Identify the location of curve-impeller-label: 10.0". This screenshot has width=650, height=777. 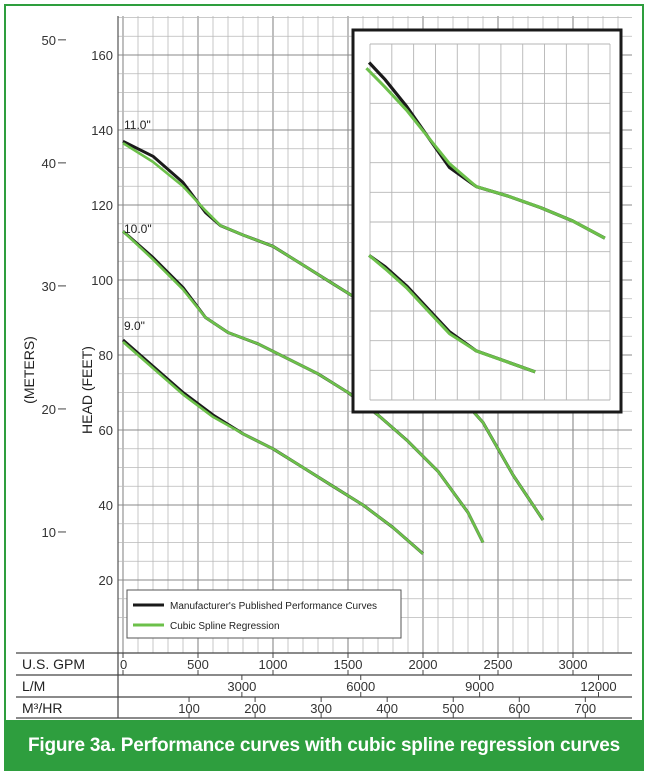
(138, 229).